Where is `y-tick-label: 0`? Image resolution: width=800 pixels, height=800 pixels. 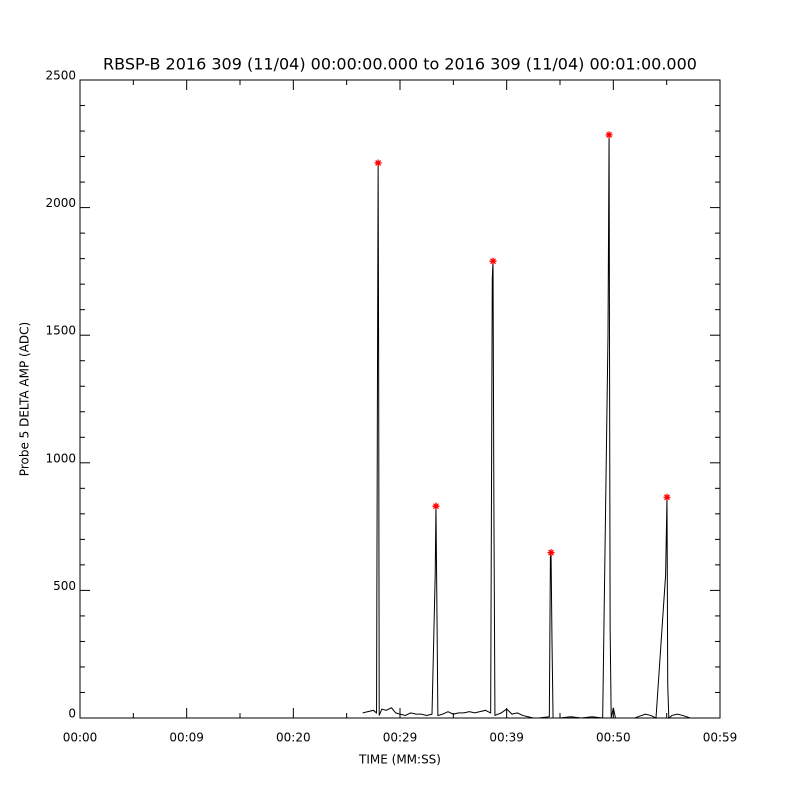
y-tick-label: 0 is located at coordinates (72, 714).